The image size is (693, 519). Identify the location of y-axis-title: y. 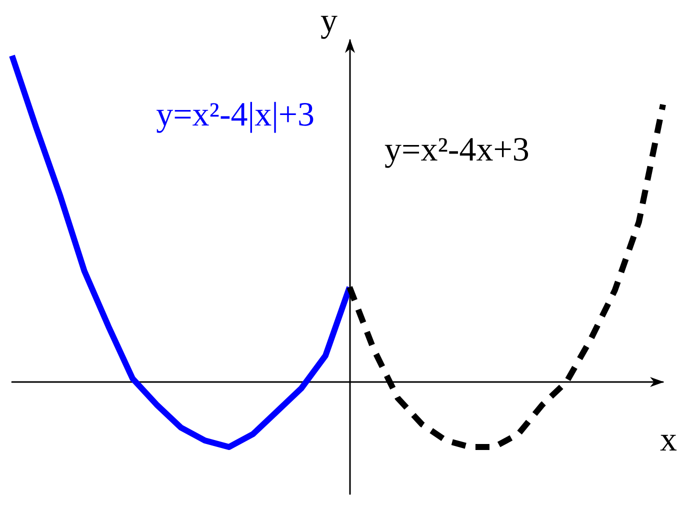
(329, 21).